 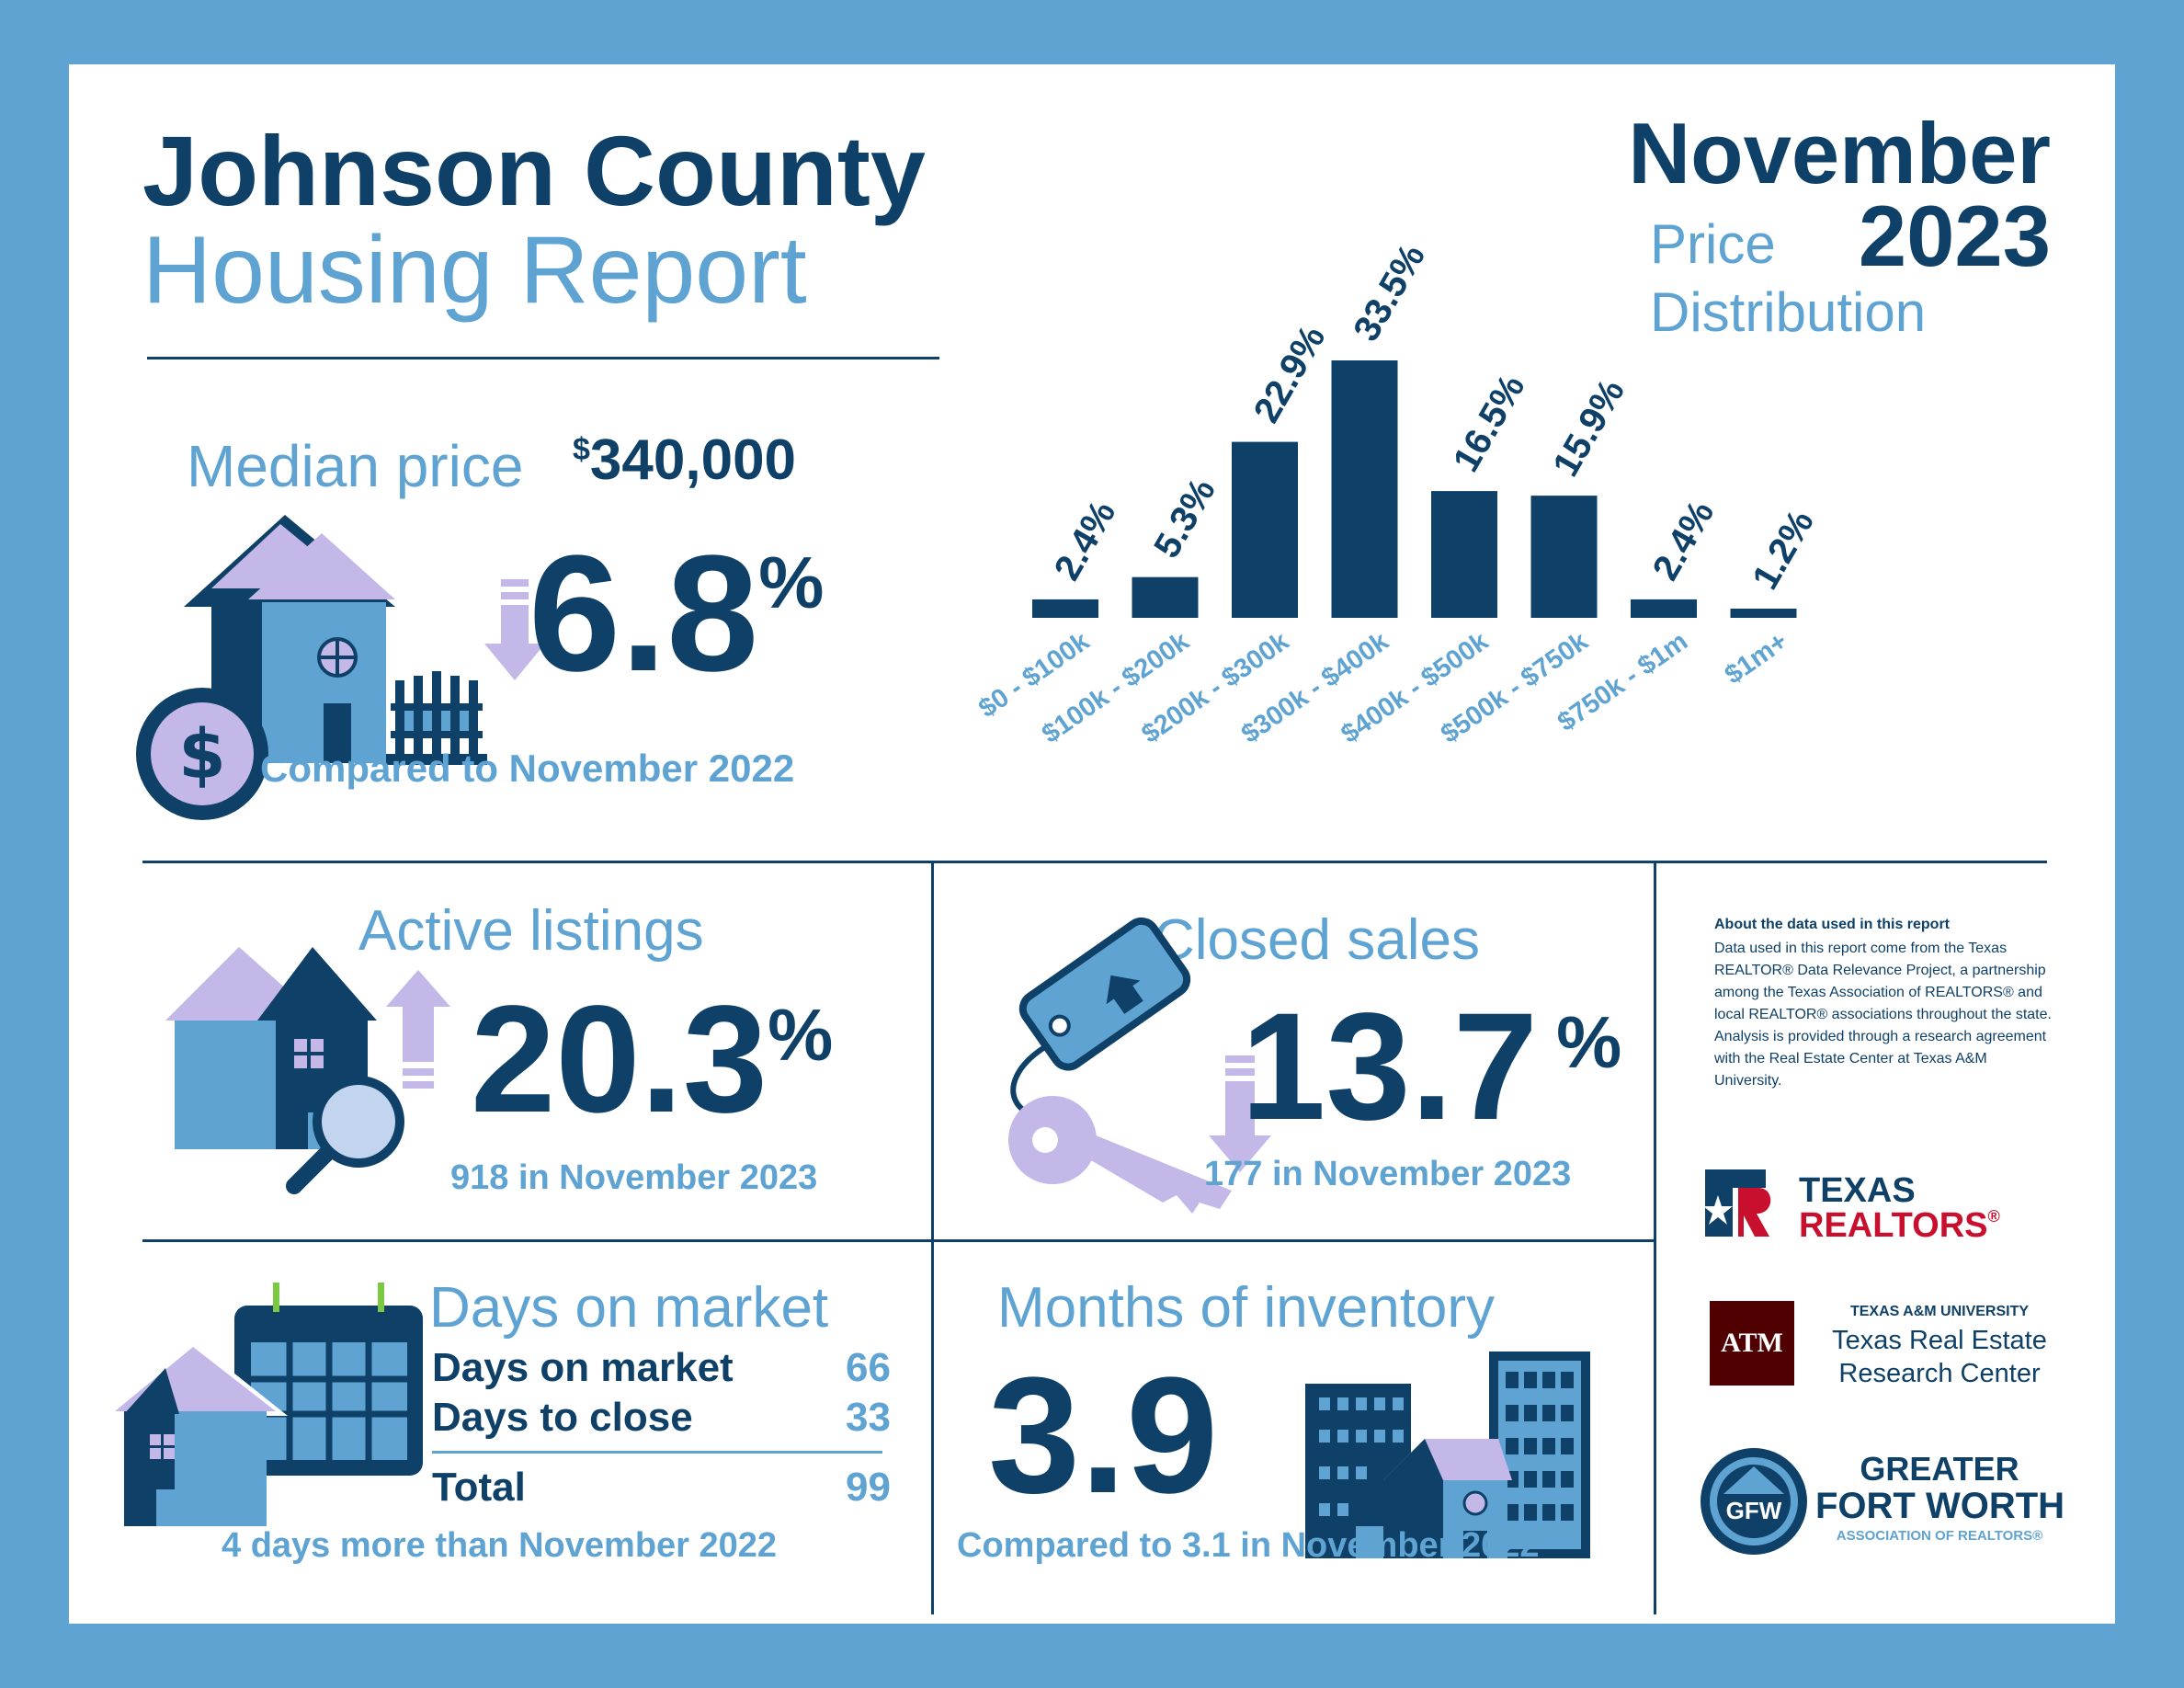 What do you see at coordinates (562, 1418) in the screenshot?
I see `dom-row2-label: Days to close` at bounding box center [562, 1418].